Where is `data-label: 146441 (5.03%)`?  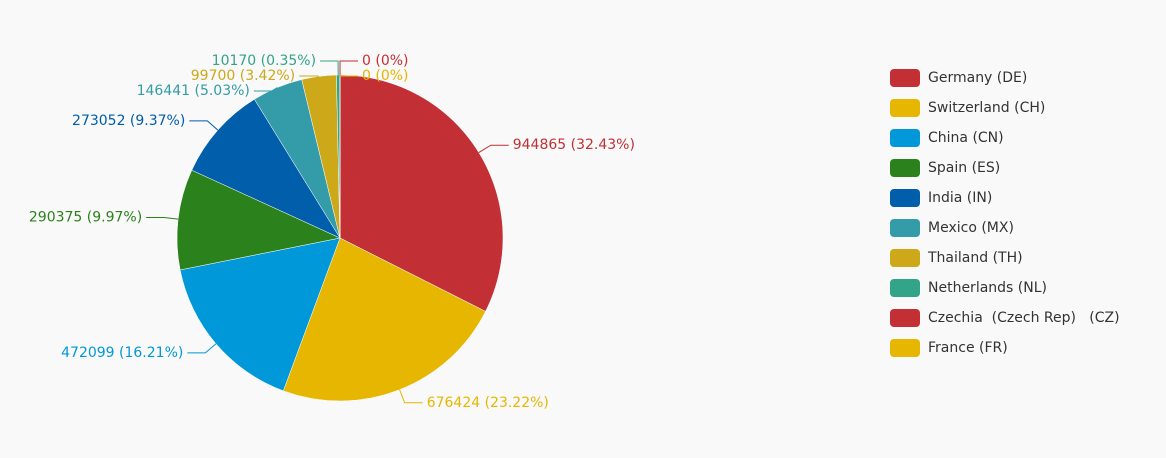
data-label: 146441 (5.03%) is located at coordinates (193, 91).